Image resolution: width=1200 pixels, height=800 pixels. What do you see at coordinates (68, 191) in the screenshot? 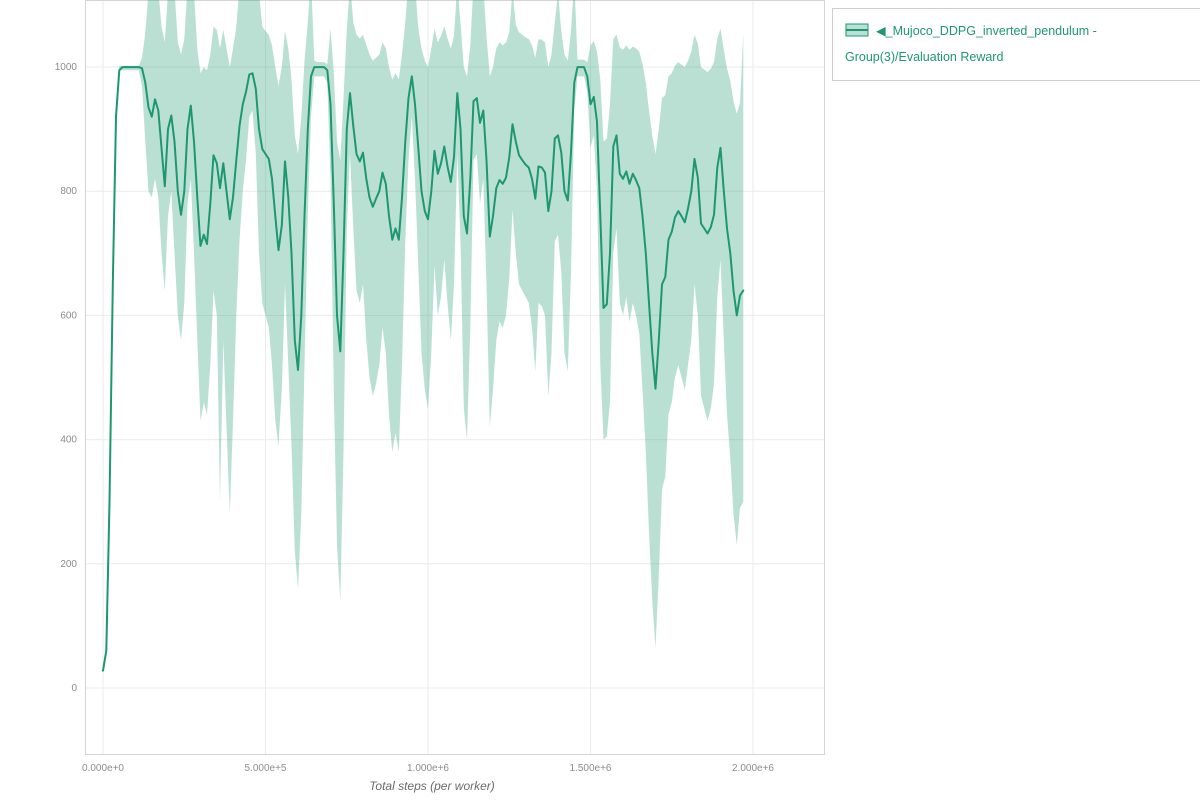
I see `y-tick-label: 800` at bounding box center [68, 191].